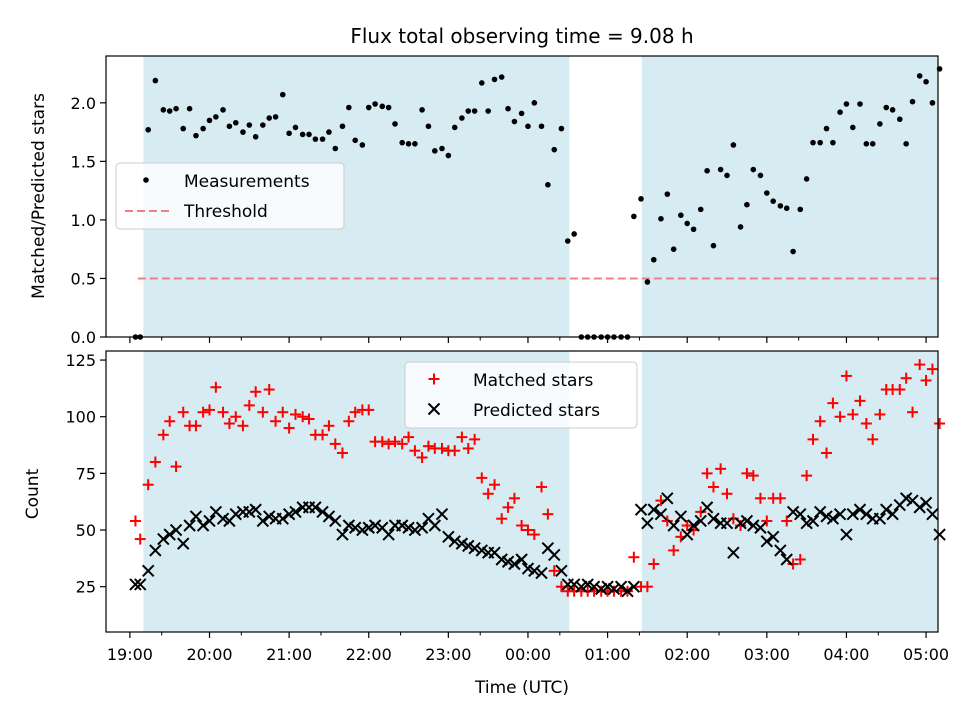  What do you see at coordinates (230, 196) in the screenshot?
I see `ratio-legend: Measurements Threshold` at bounding box center [230, 196].